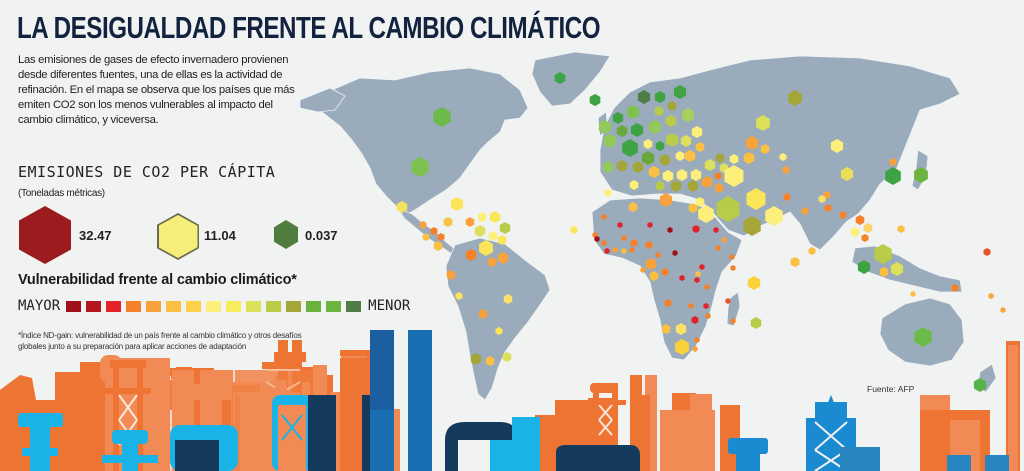 The width and height of the screenshot is (1024, 471). I want to click on emission-hexagon-korea, so click(893, 176).